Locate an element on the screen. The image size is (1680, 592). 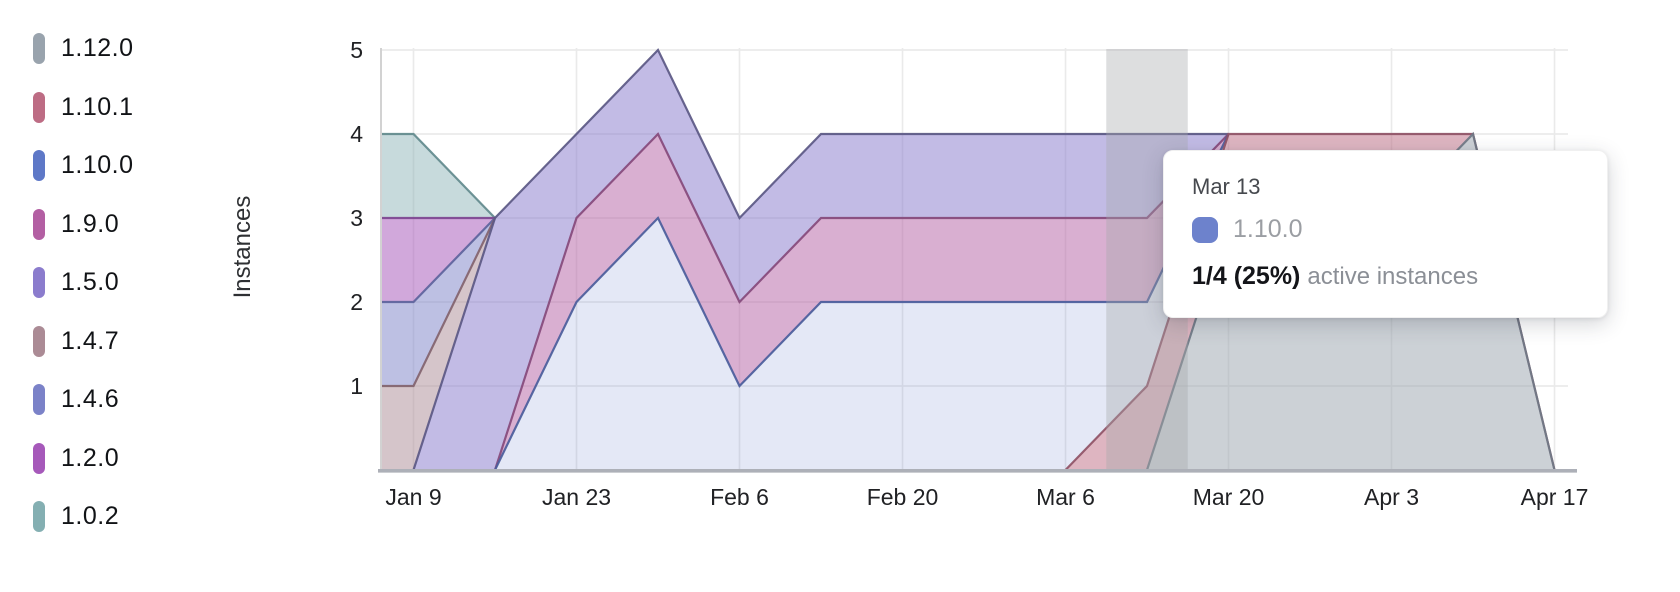
legend-item-1.9.0: 1.9.0 is located at coordinates (76, 224).